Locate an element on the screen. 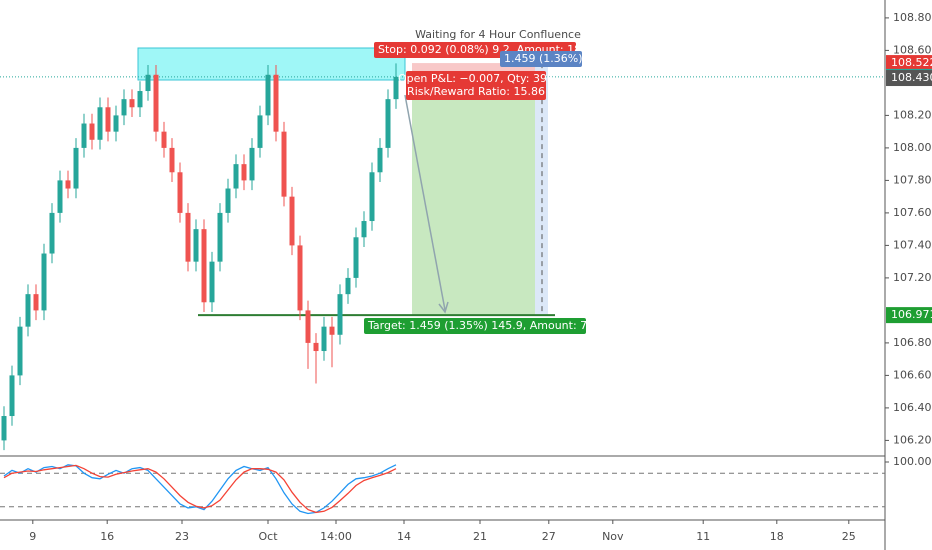 This screenshot has height=550, width=932. x-tick-label: 11 is located at coordinates (703, 536).